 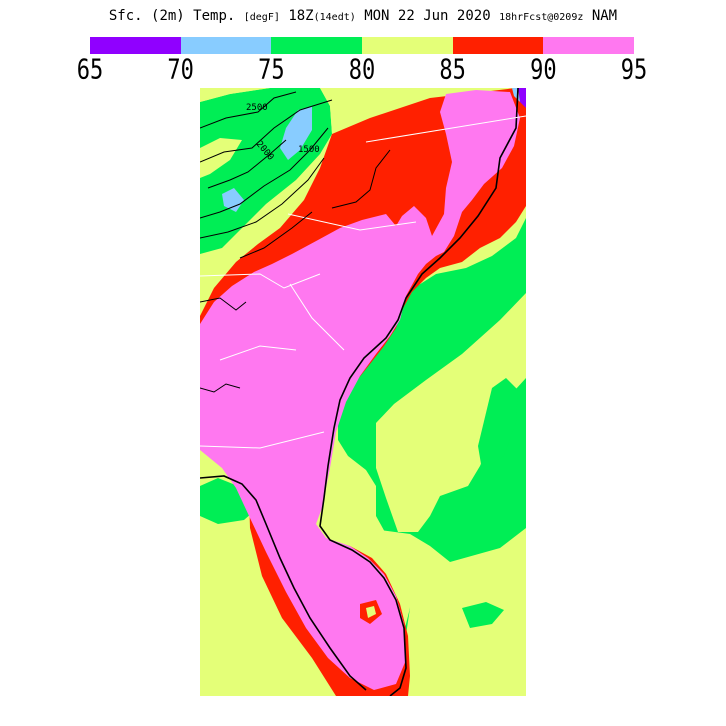 What do you see at coordinates (90, 70) in the screenshot?
I see `legend-tick-label: 65` at bounding box center [90, 70].